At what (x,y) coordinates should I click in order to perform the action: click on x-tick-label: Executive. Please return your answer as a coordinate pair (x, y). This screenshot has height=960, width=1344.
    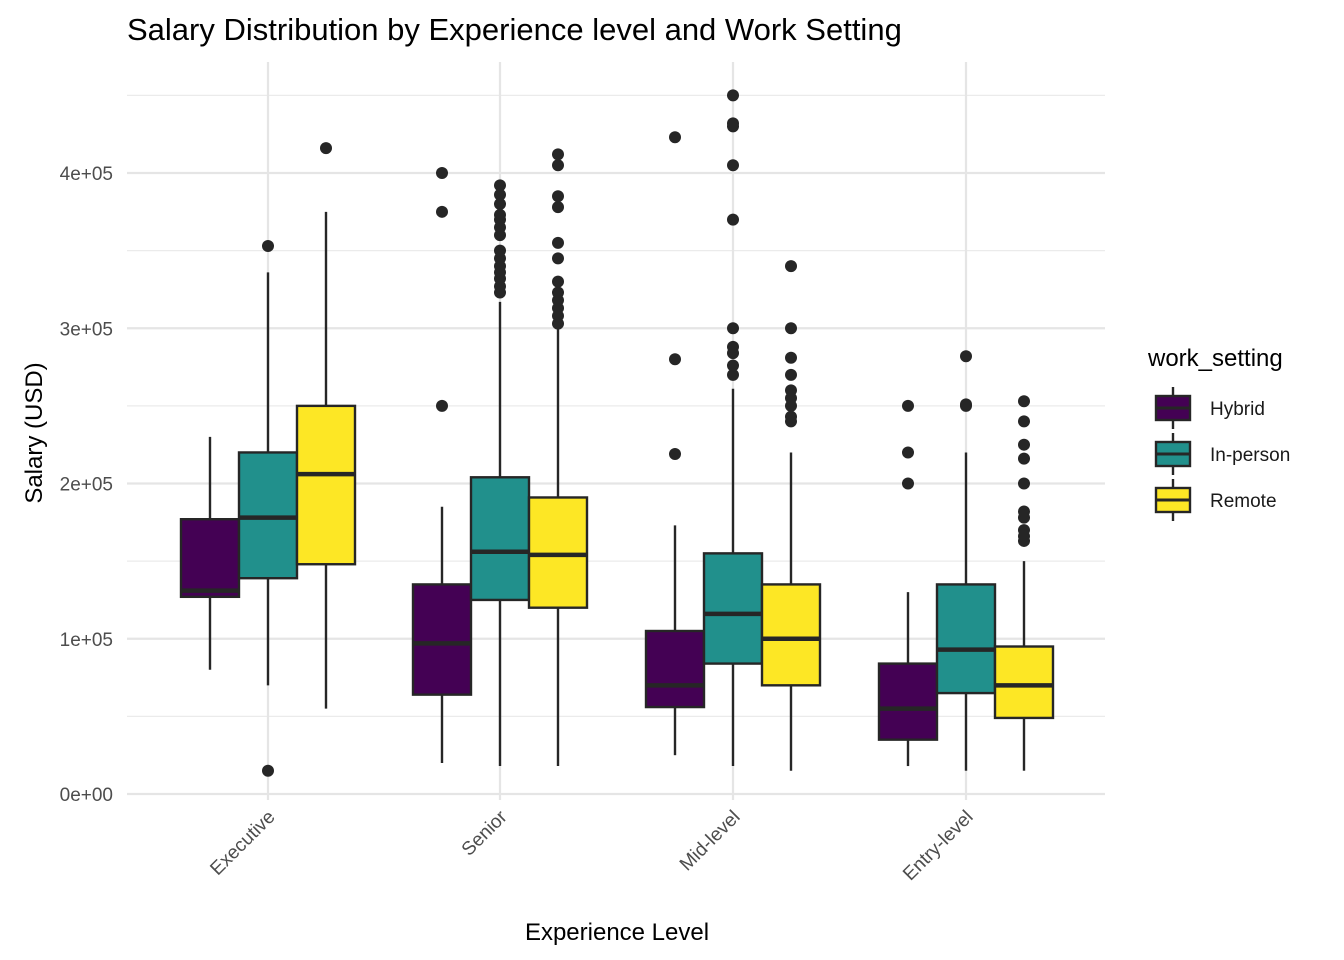
    Looking at the image, I should click on (242, 843).